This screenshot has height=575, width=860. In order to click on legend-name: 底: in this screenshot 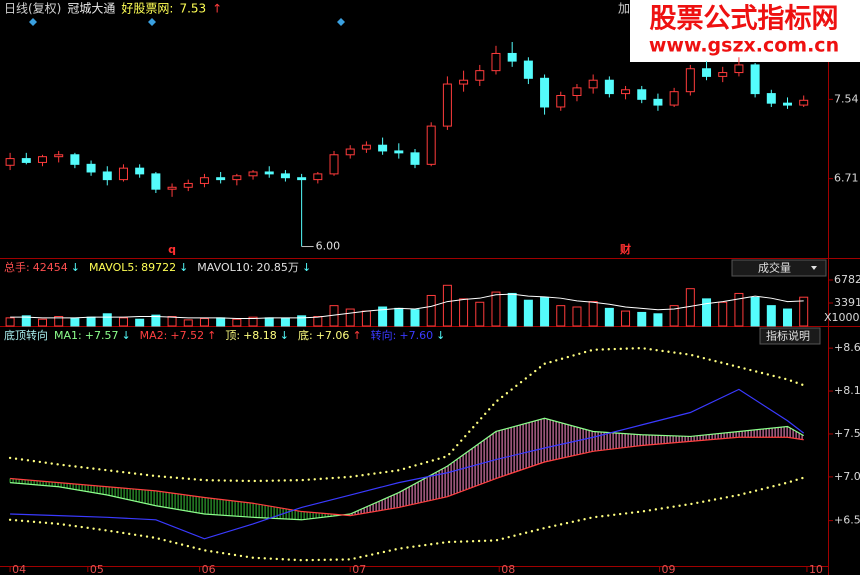, I will do `click(305, 335)`.